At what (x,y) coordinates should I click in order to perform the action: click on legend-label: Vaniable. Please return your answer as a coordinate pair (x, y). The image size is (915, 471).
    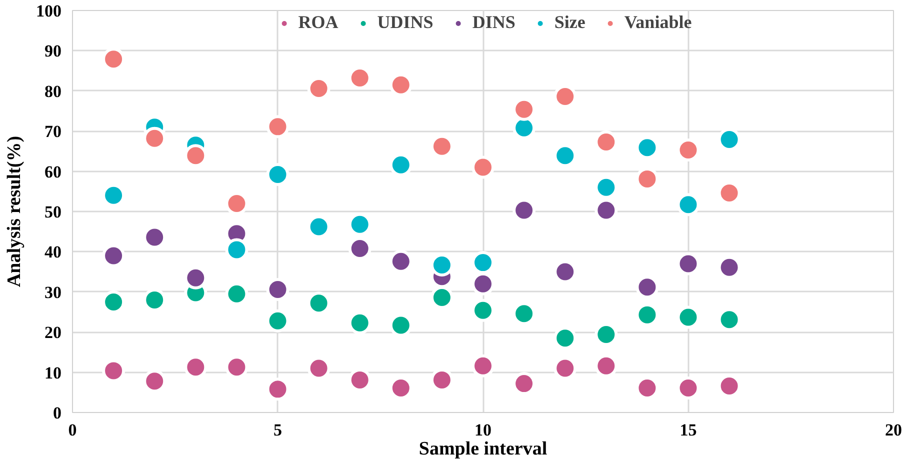
    Looking at the image, I should click on (658, 22).